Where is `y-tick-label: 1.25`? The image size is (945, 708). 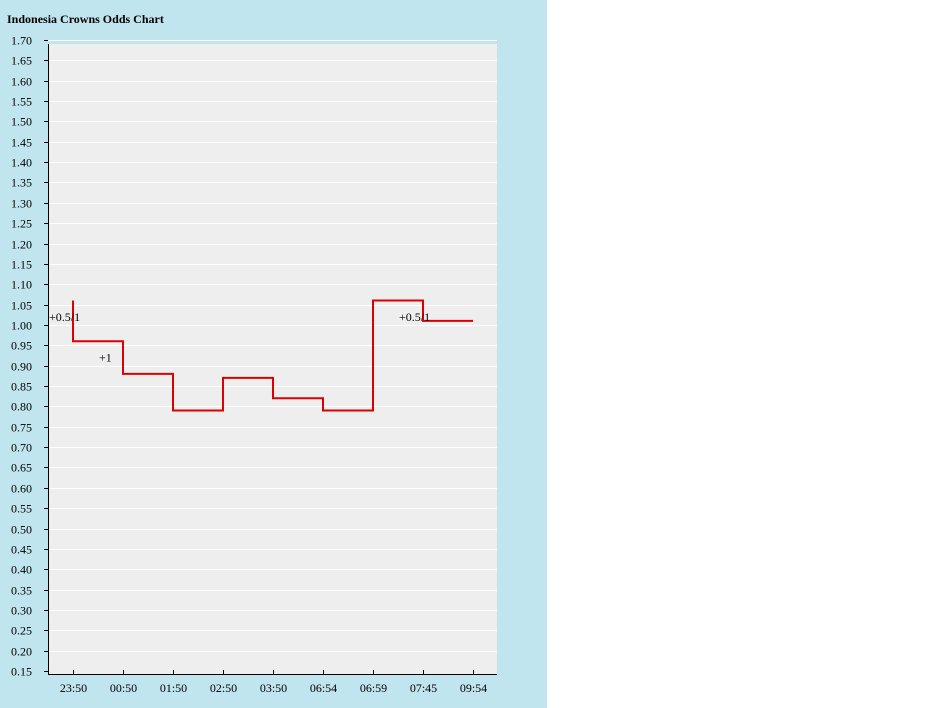 y-tick-label: 1.25 is located at coordinates (21, 224).